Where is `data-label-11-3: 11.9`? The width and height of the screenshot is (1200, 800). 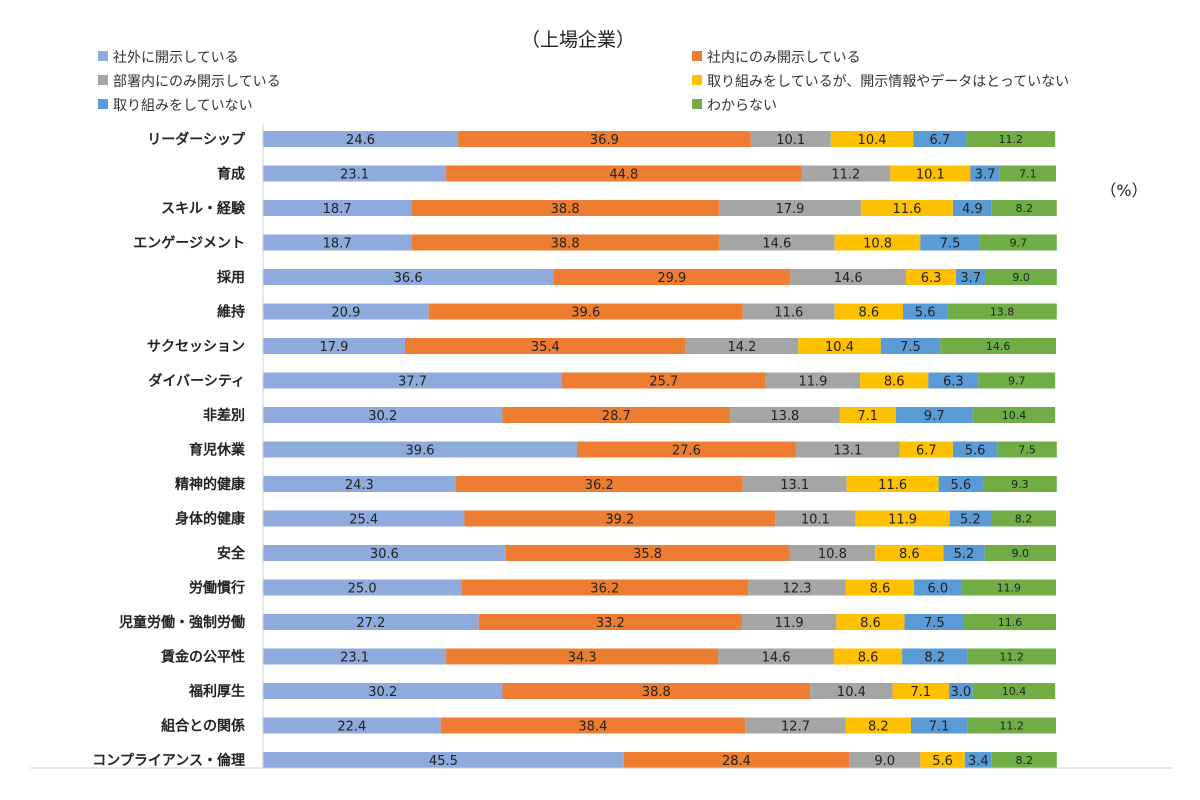
data-label-11-3: 11.9 is located at coordinates (902, 520).